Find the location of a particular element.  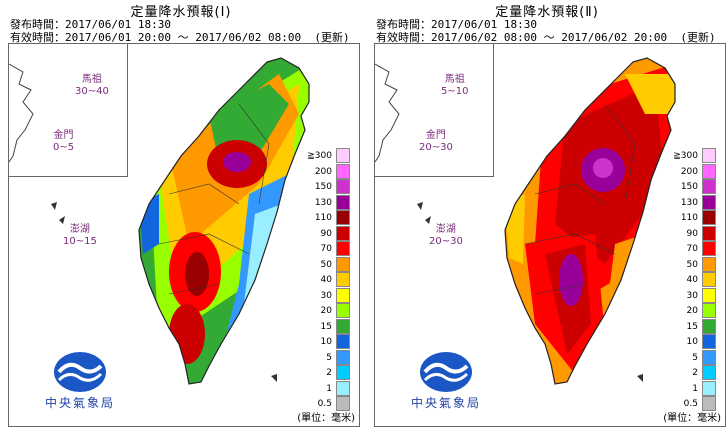

kinmen-label: 金門 0~5 is located at coordinates (63, 142).